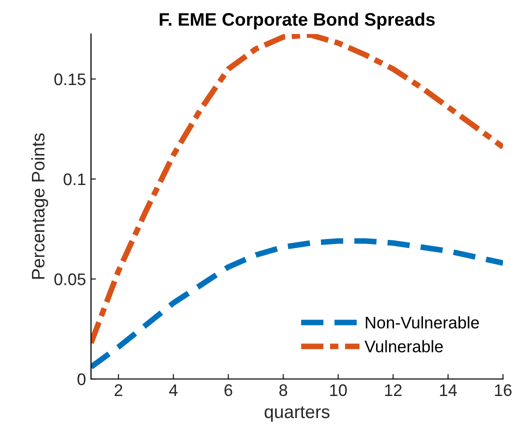 The height and width of the screenshot is (446, 520). What do you see at coordinates (422, 322) in the screenshot?
I see `legend-label: Non-Vulnerable` at bounding box center [422, 322].